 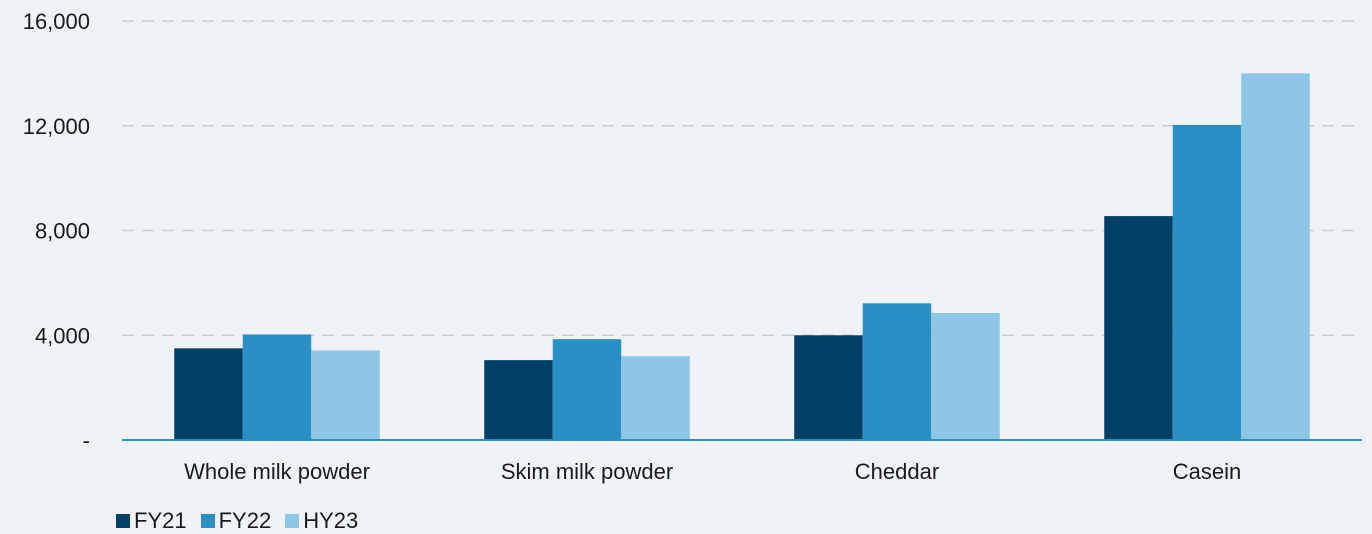 I want to click on legend-swatch-hy23, so click(x=292, y=521).